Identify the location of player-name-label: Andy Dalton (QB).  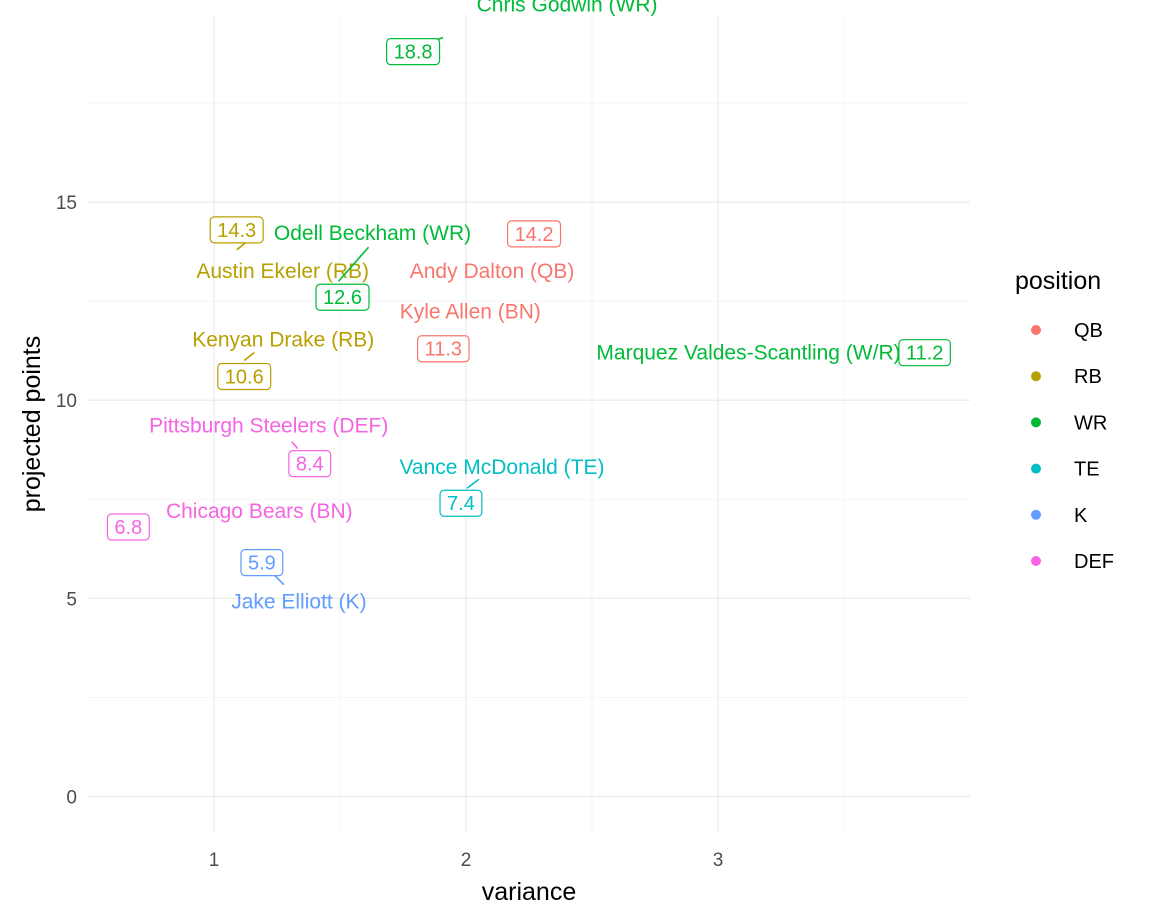
(492, 271).